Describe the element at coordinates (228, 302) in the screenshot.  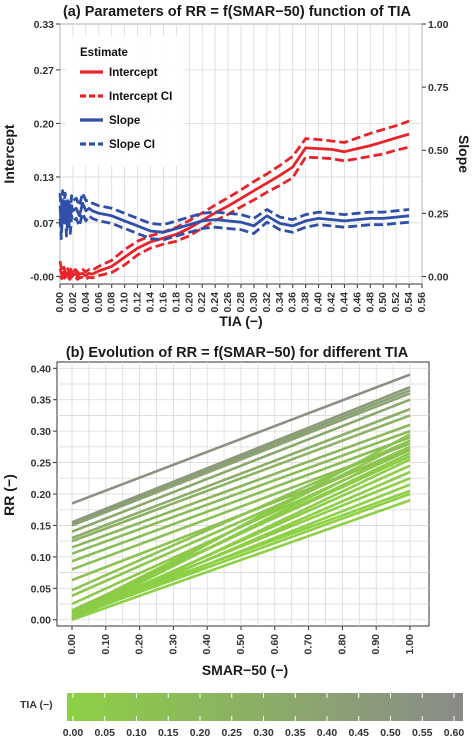
I see `x-tick-label: 0.26` at that location.